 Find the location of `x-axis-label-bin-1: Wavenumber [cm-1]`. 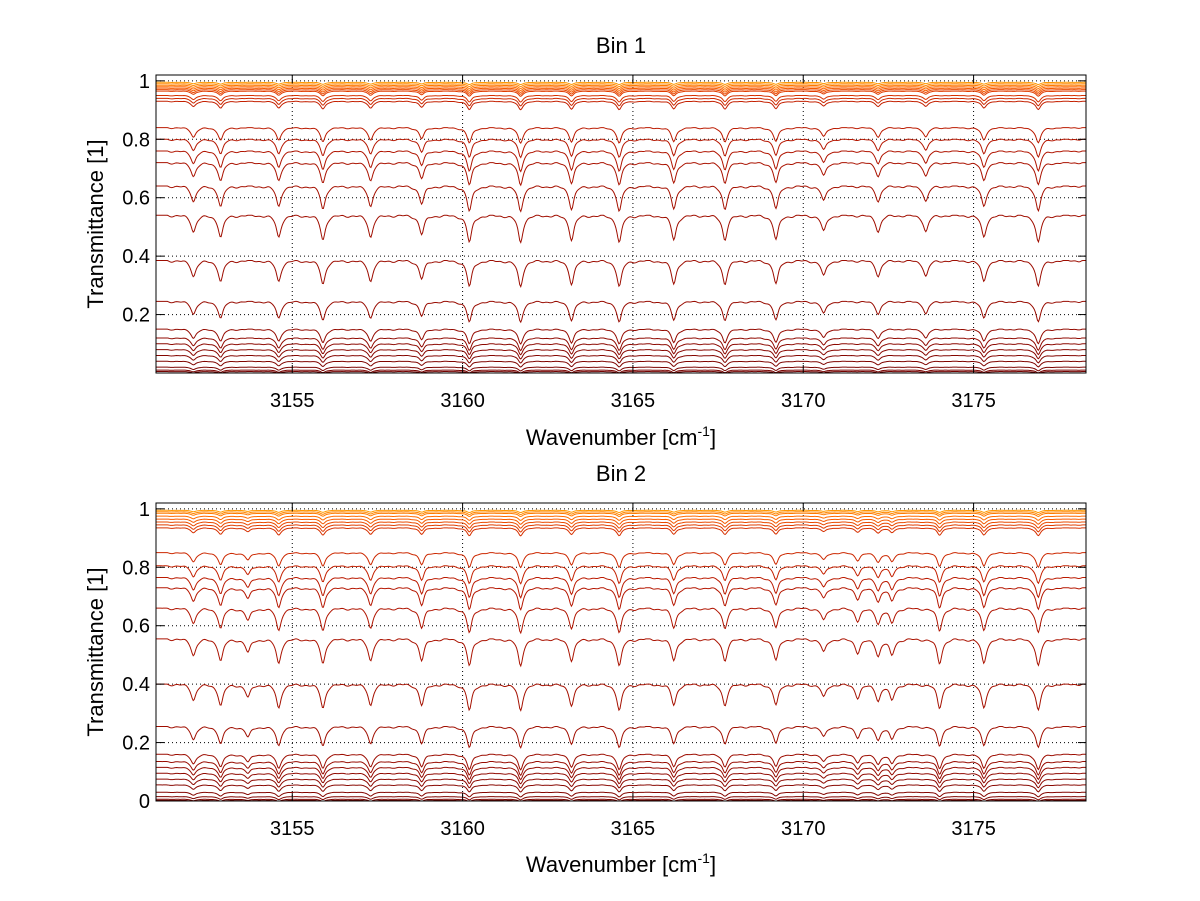

x-axis-label-bin-1: Wavenumber [cm-1] is located at coordinates (621, 436).